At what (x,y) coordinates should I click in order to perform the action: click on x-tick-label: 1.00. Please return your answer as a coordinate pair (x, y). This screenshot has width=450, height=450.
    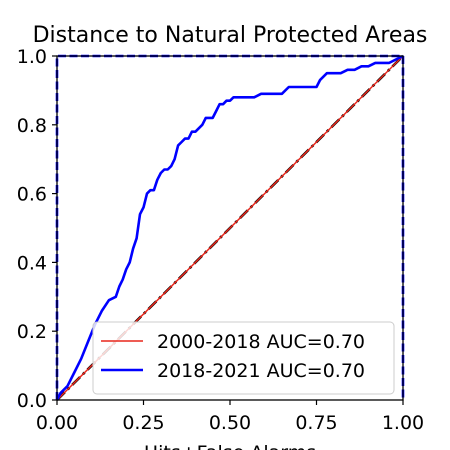
    Looking at the image, I should click on (403, 423).